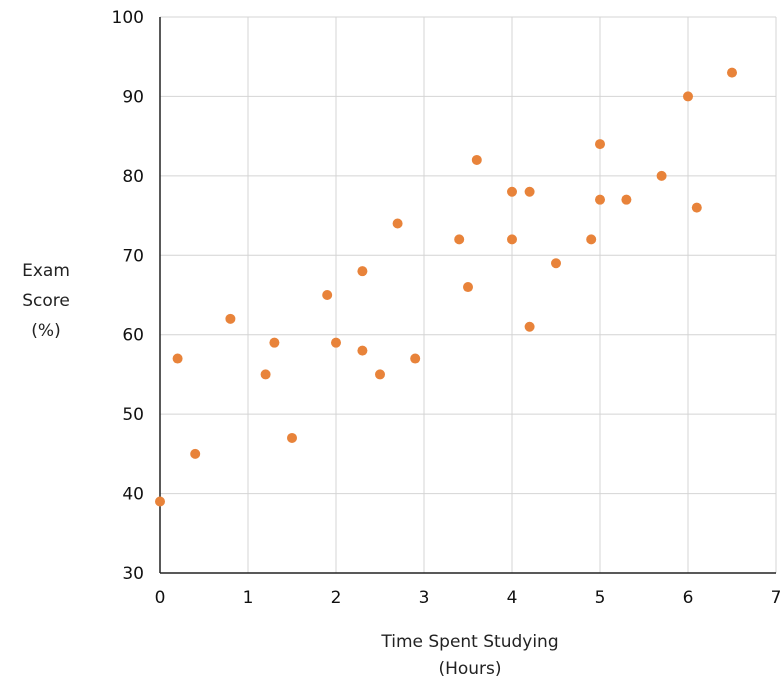  I want to click on y-tick-label-40: 40, so click(133, 495).